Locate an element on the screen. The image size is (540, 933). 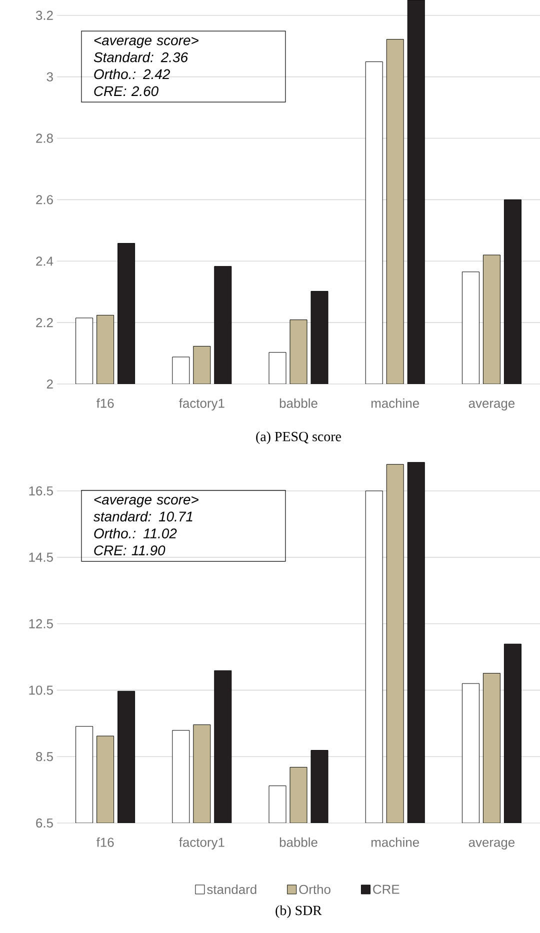
annotation: Standard: 2.36 is located at coordinates (141, 57).